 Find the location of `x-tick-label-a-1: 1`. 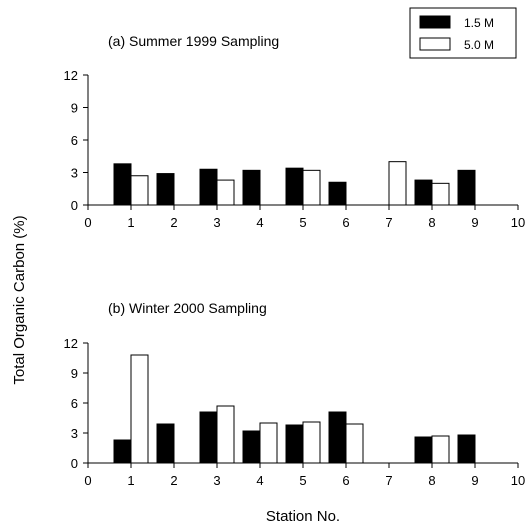

x-tick-label-a-1: 1 is located at coordinates (130, 222).